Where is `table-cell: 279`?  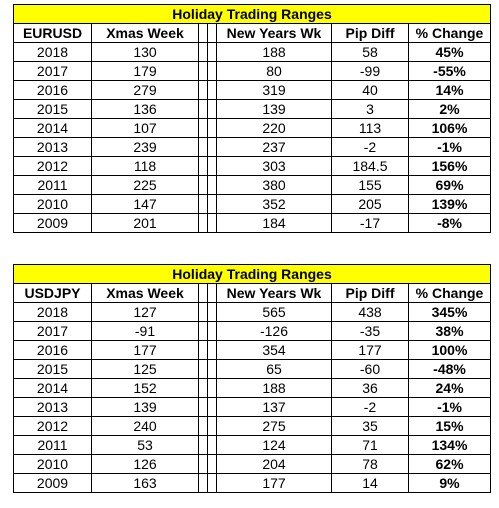
table-cell: 279 is located at coordinates (145, 90).